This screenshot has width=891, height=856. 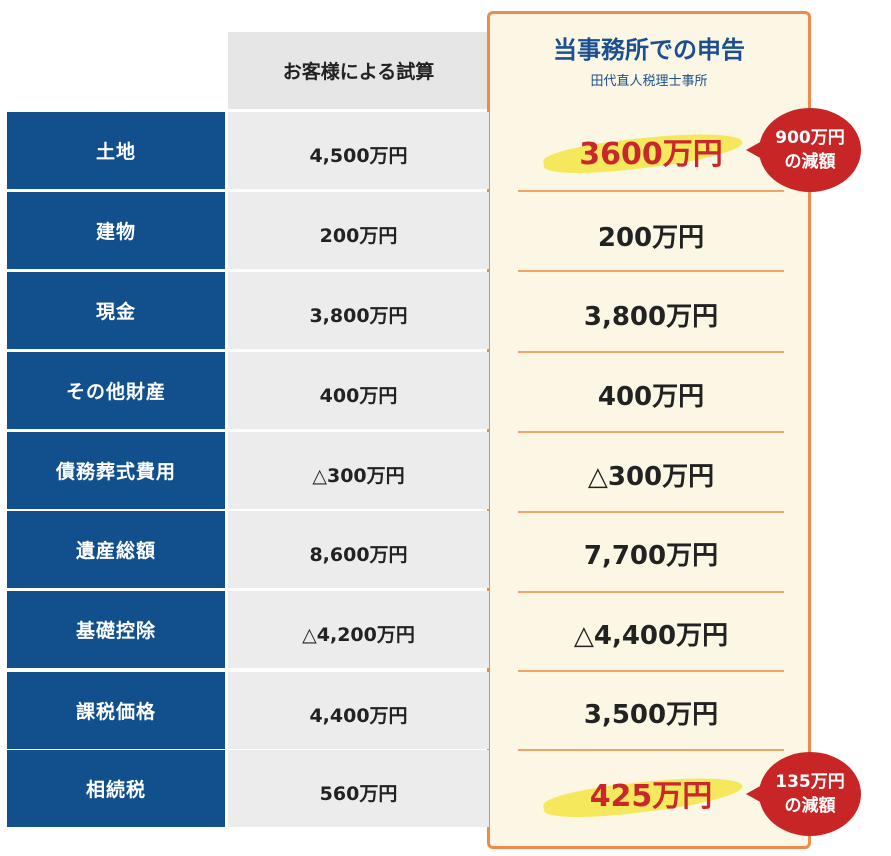 What do you see at coordinates (651, 636) in the screenshot?
I see `office-value-basic-deduction: △4,400万円` at bounding box center [651, 636].